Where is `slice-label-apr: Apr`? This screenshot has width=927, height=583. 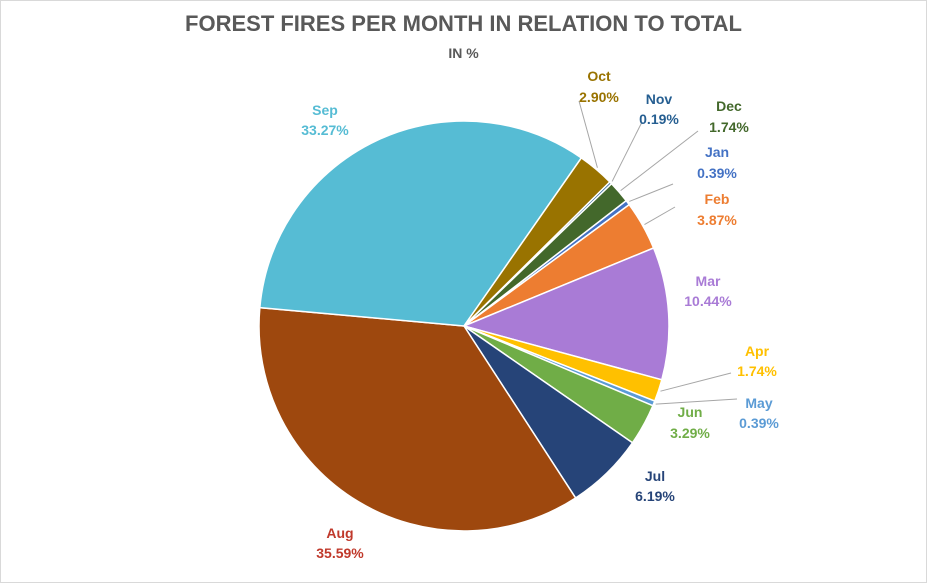 slice-label-apr: Apr is located at coordinates (757, 351).